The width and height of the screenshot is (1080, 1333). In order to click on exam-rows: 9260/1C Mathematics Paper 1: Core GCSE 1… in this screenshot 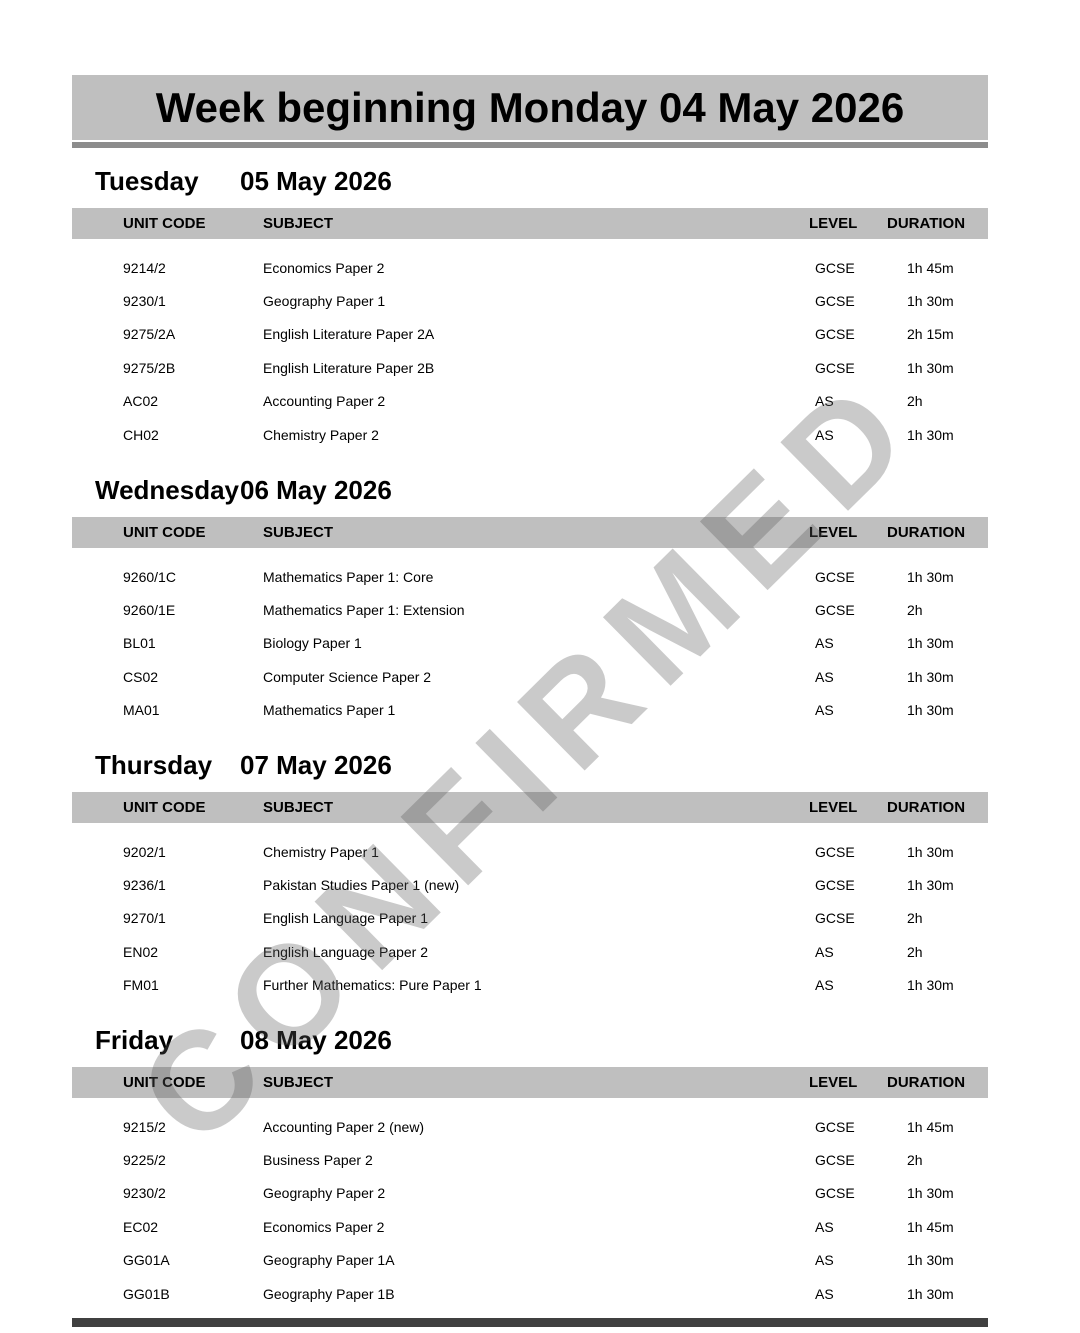, I will do `click(530, 643)`.